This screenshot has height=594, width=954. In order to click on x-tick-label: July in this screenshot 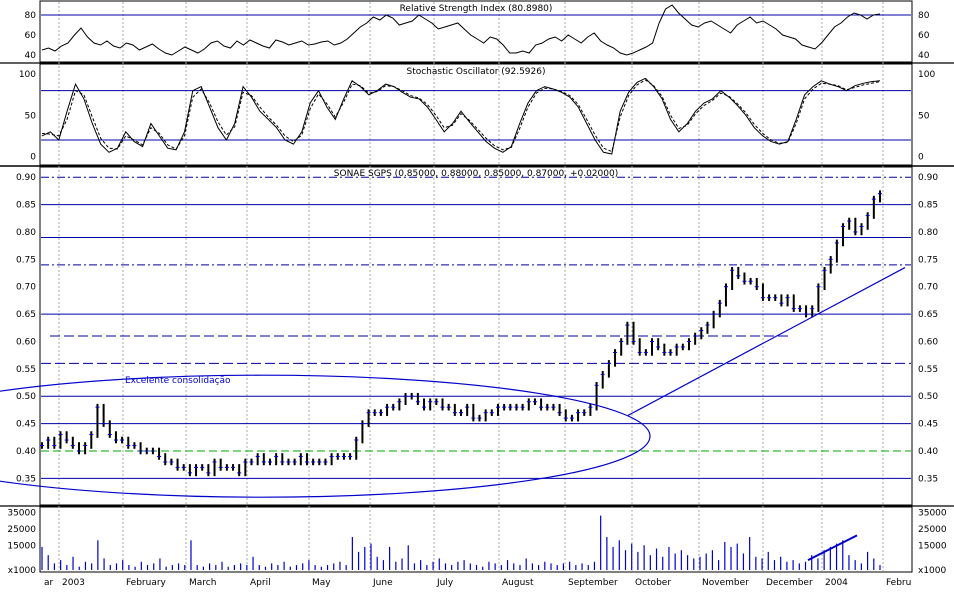, I will do `click(445, 583)`.